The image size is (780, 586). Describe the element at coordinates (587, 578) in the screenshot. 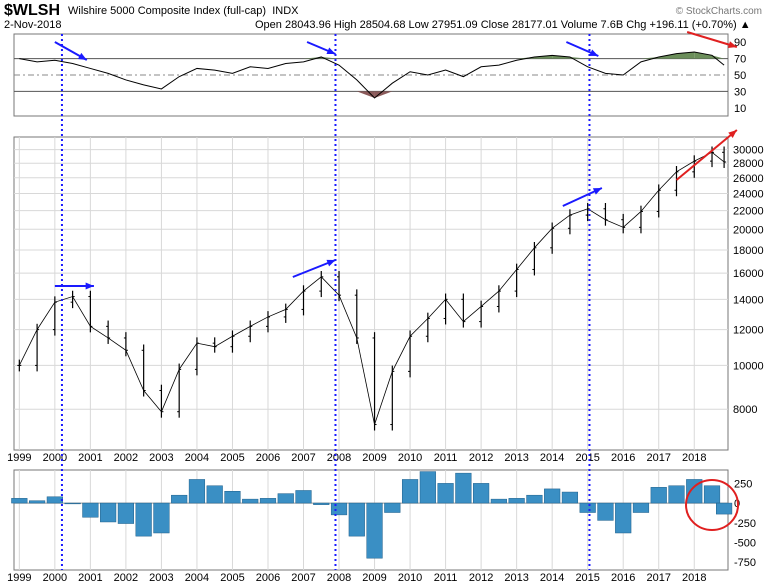

I see `x-tick-label-hist: 2015` at that location.